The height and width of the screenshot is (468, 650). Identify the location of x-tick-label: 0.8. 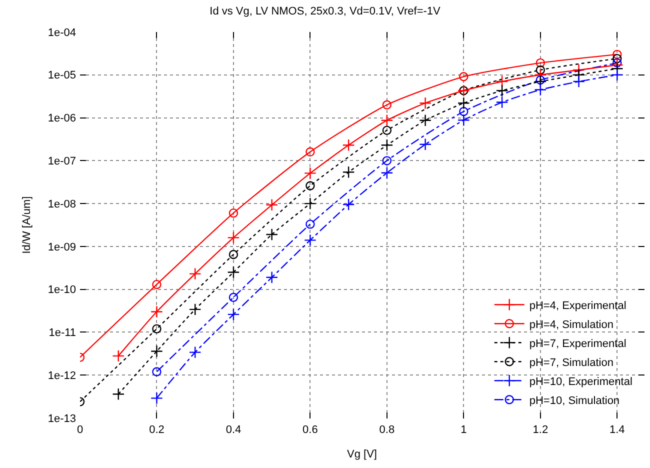
(387, 430).